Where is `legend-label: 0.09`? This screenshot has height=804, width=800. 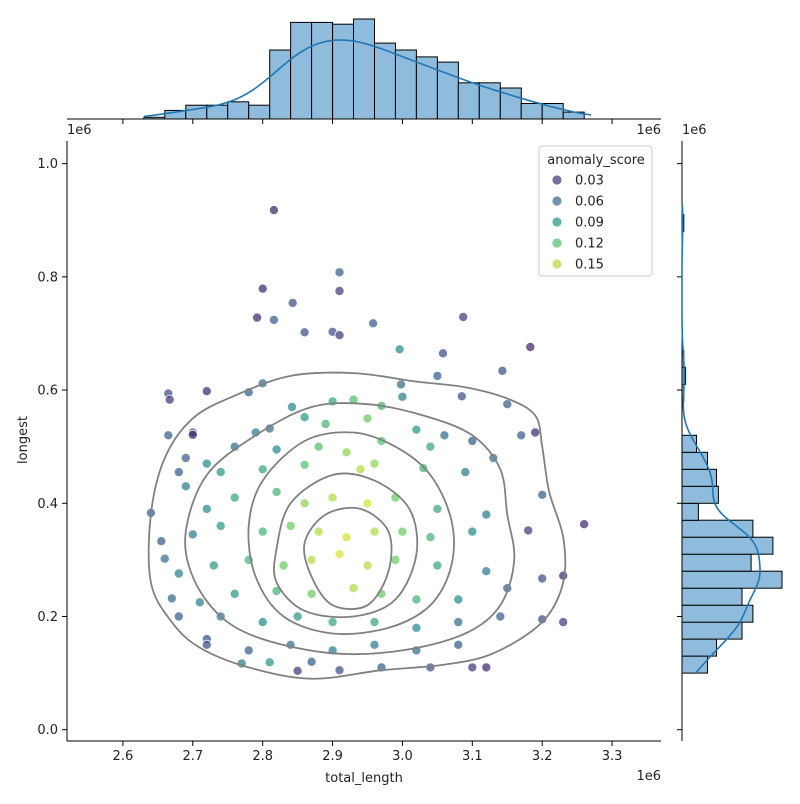 legend-label: 0.09 is located at coordinates (589, 223).